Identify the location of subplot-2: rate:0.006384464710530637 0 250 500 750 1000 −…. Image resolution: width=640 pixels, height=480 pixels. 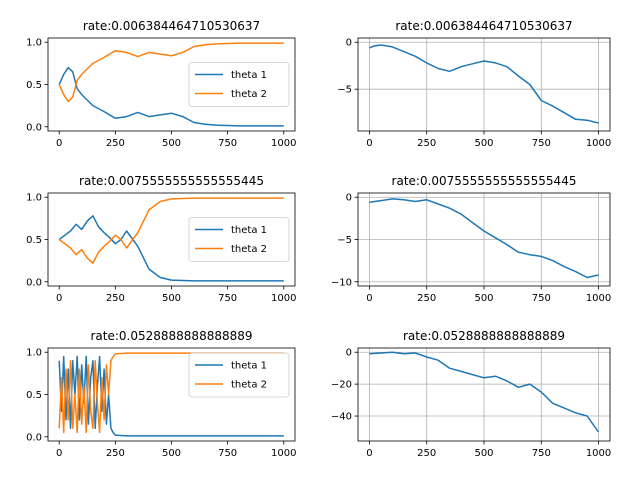
(474, 84).